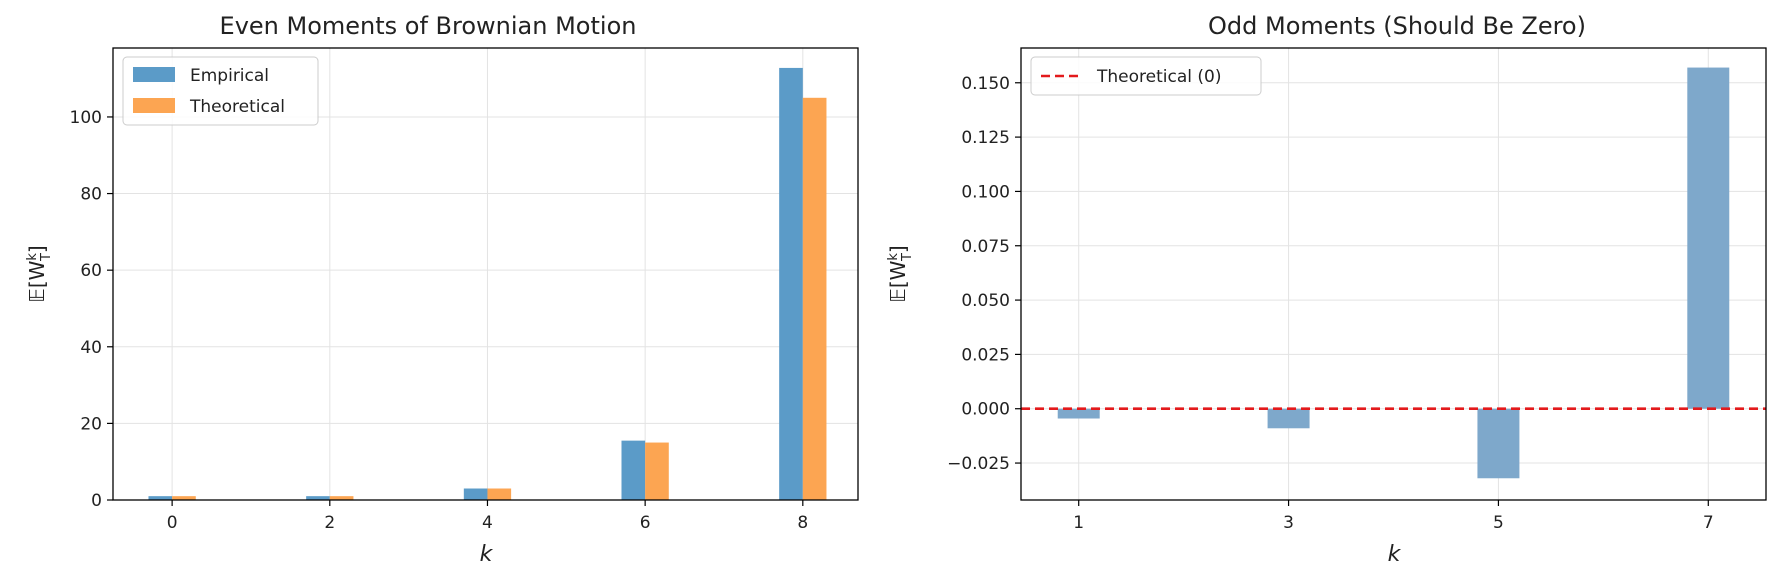  I want to click on legend-label-empirical: Empirical, so click(229, 76).